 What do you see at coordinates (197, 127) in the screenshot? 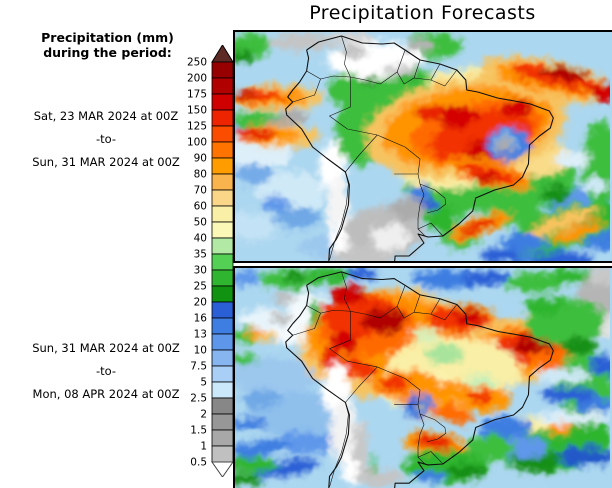
I see `colorbar-tick-label: 125` at bounding box center [197, 127].